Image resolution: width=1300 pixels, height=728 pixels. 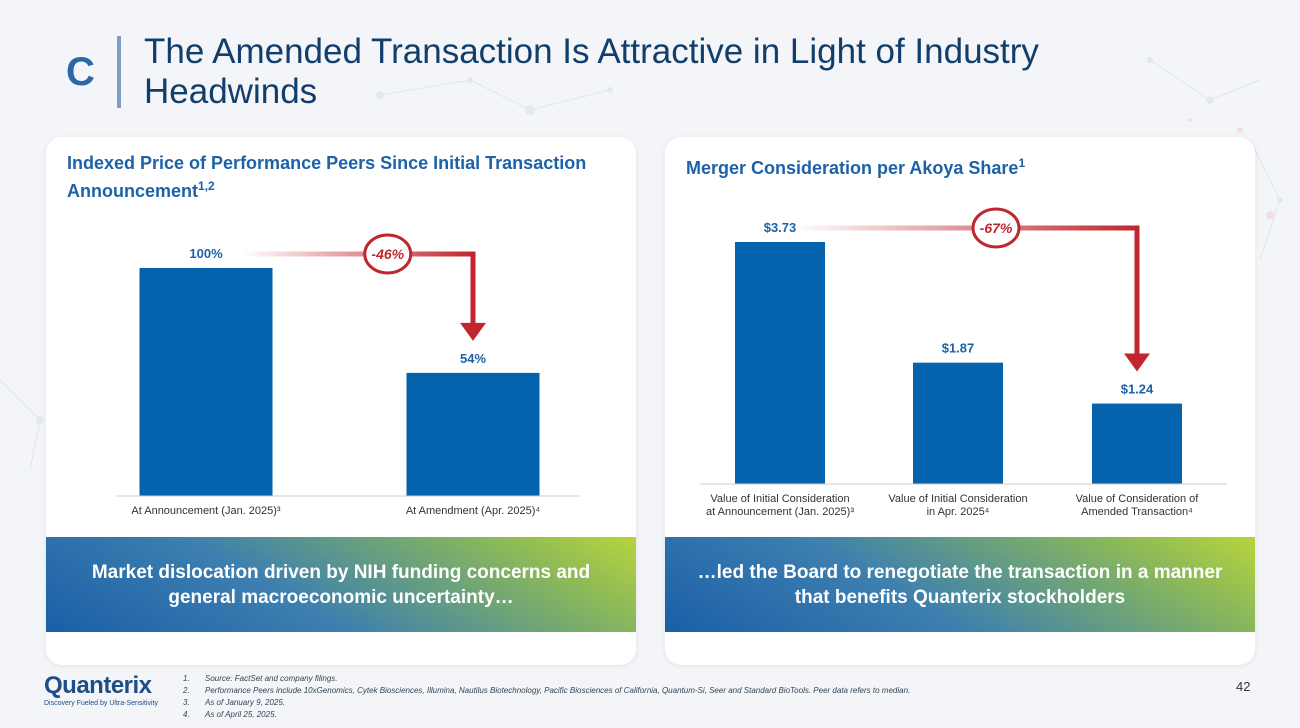 What do you see at coordinates (186, 702) in the screenshot?
I see `footnote-number: 3.` at bounding box center [186, 702].